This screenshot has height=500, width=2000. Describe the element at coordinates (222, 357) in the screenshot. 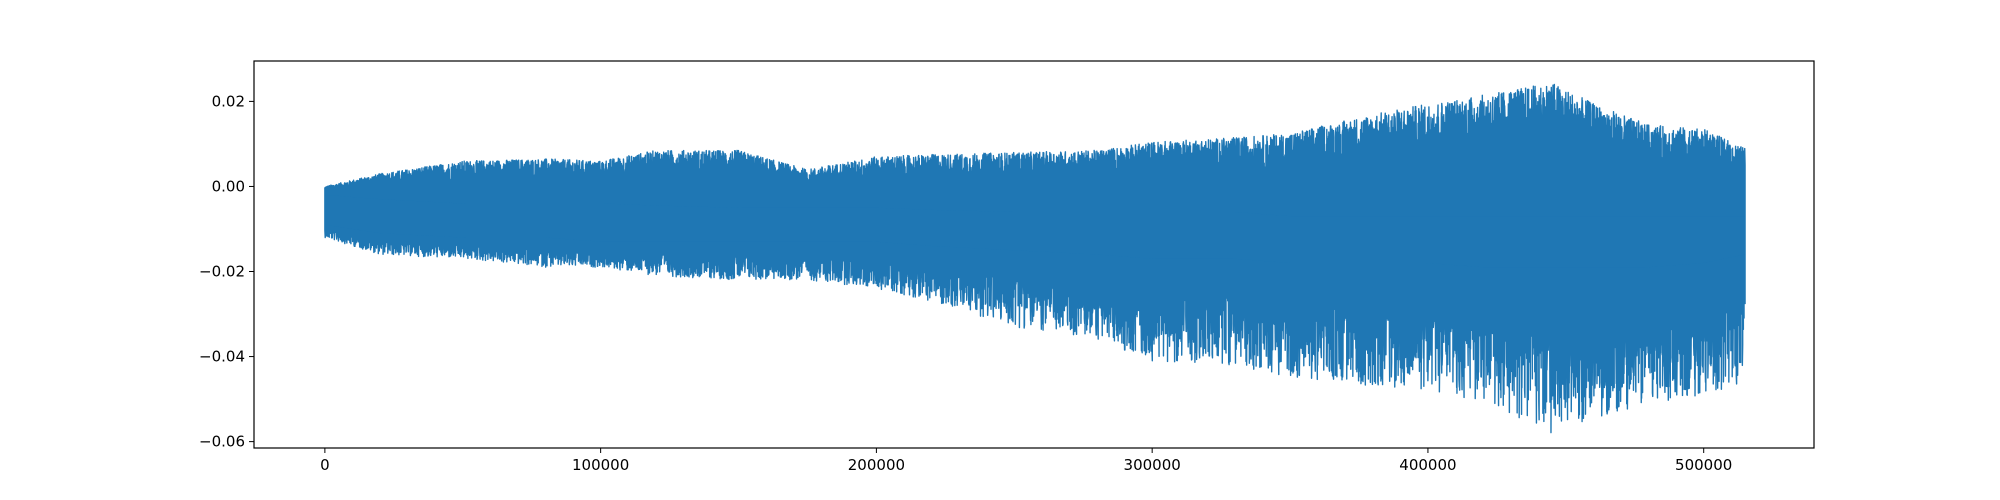

I see `y-tick-label: −0.04` at that location.